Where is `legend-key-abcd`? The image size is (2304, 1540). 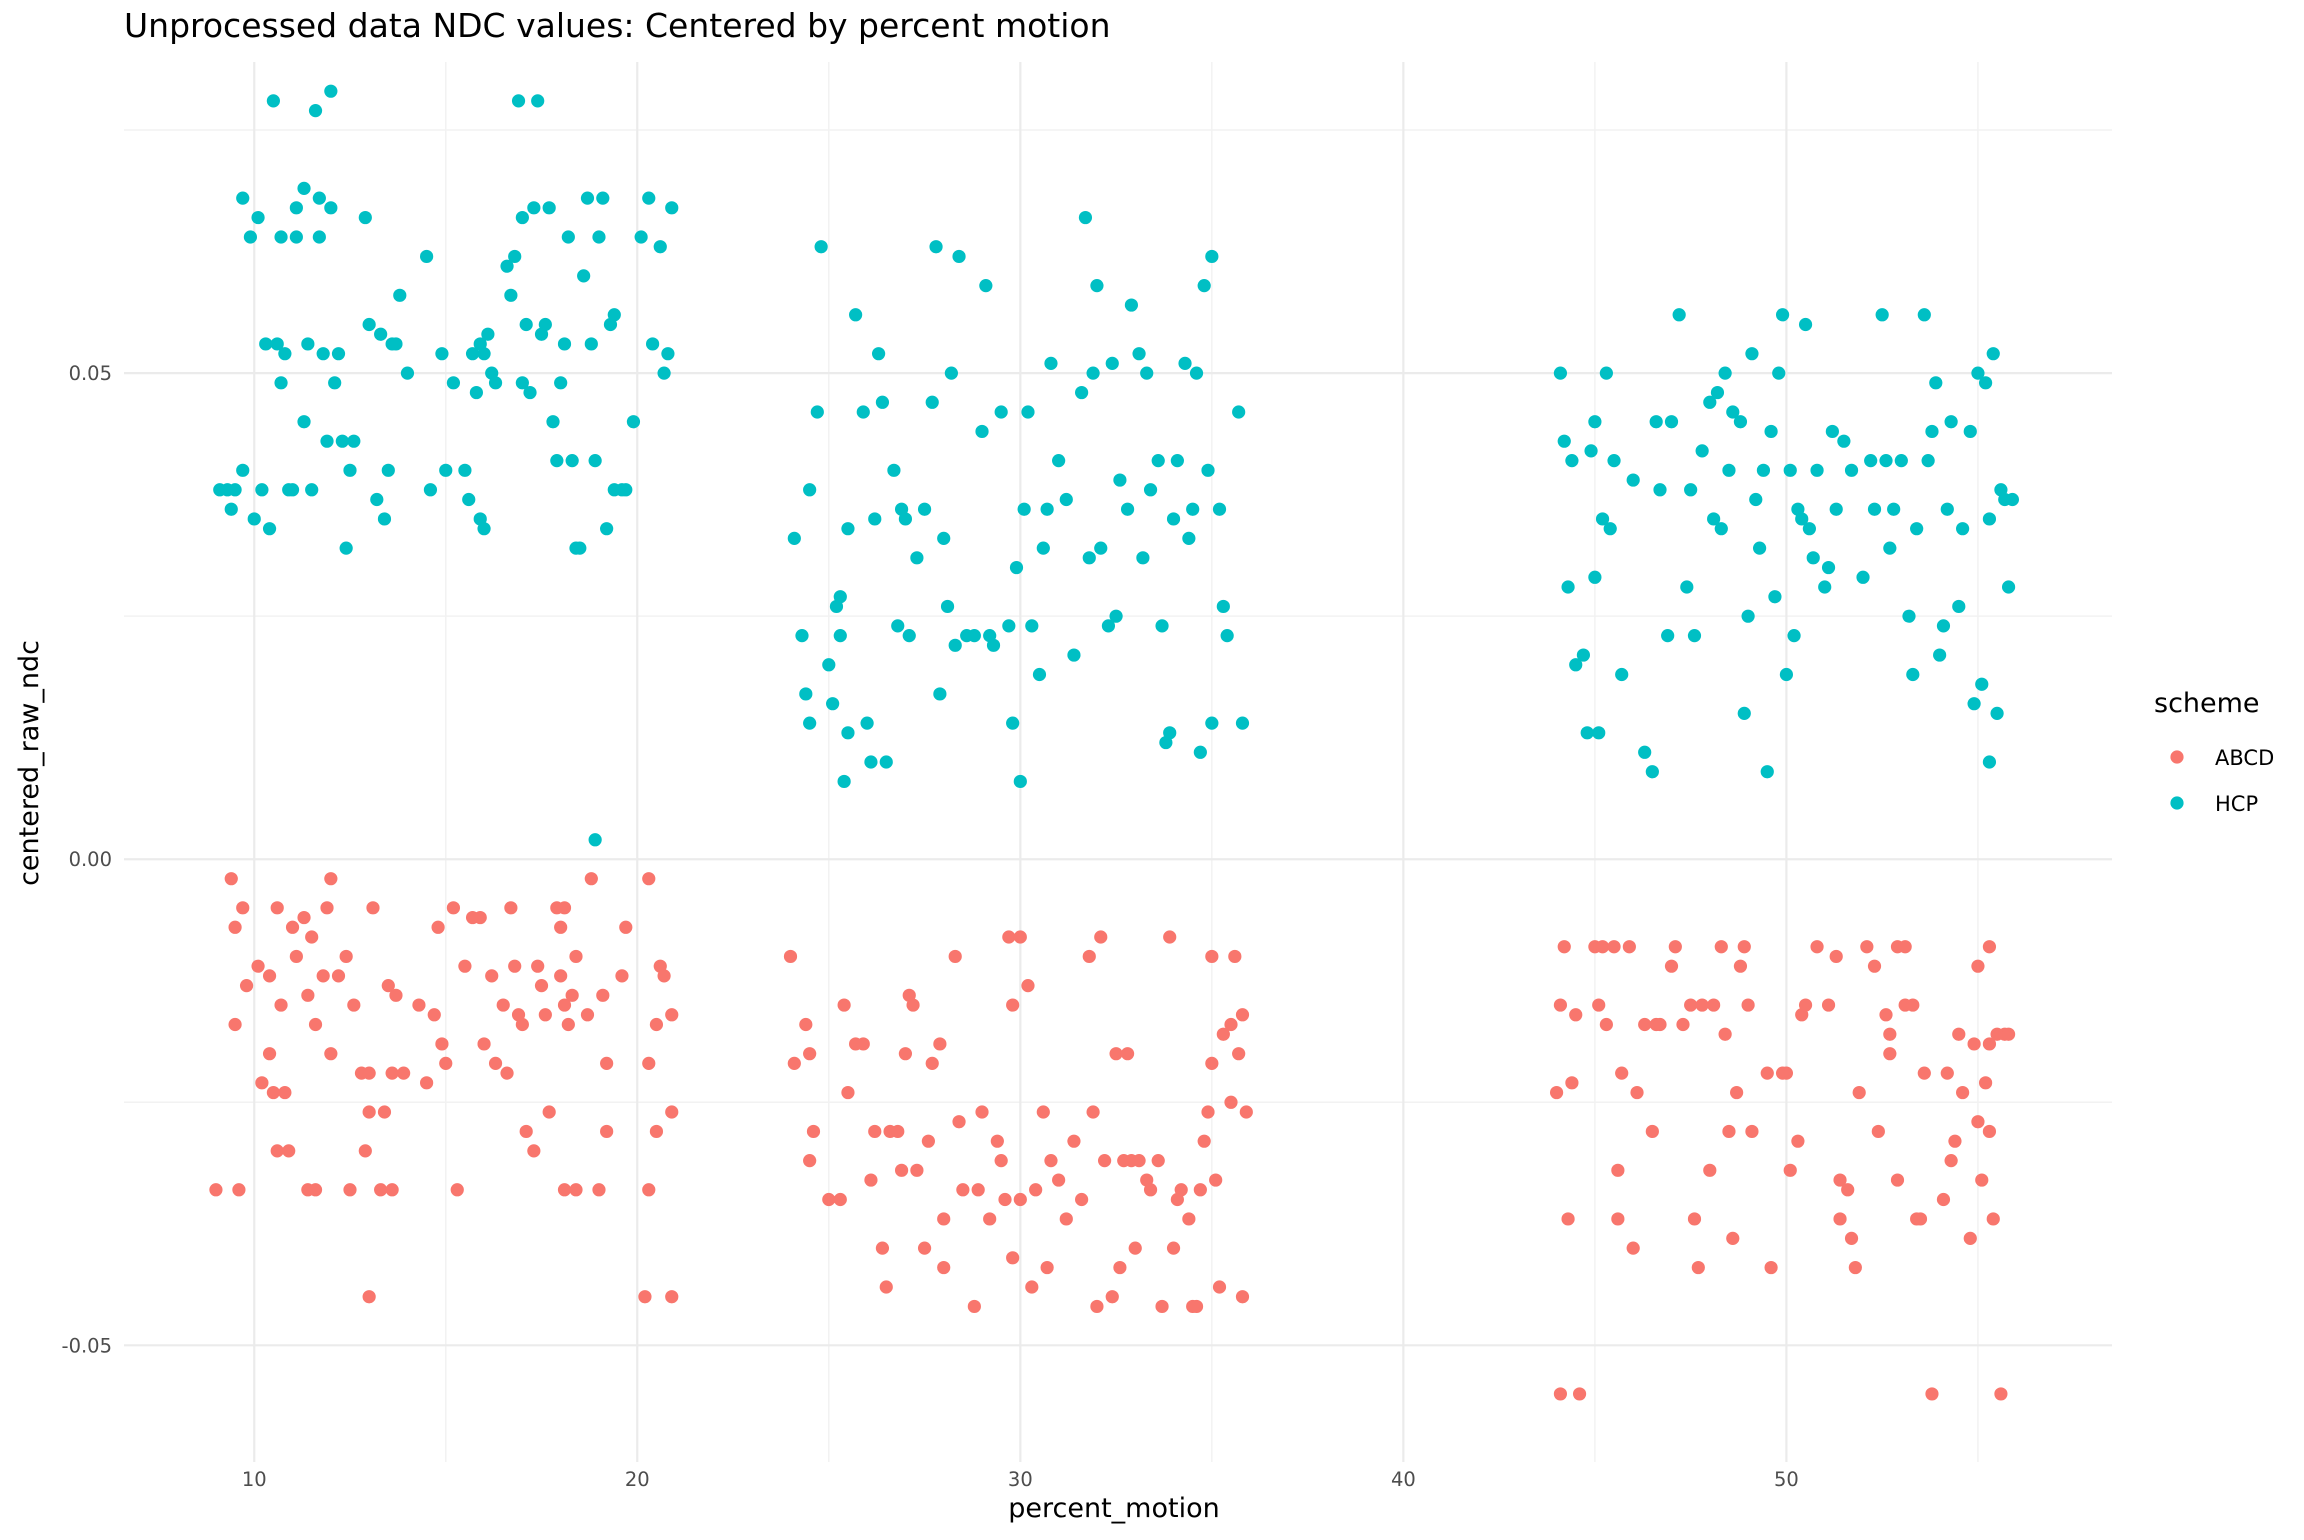 legend-key-abcd is located at coordinates (2177, 757).